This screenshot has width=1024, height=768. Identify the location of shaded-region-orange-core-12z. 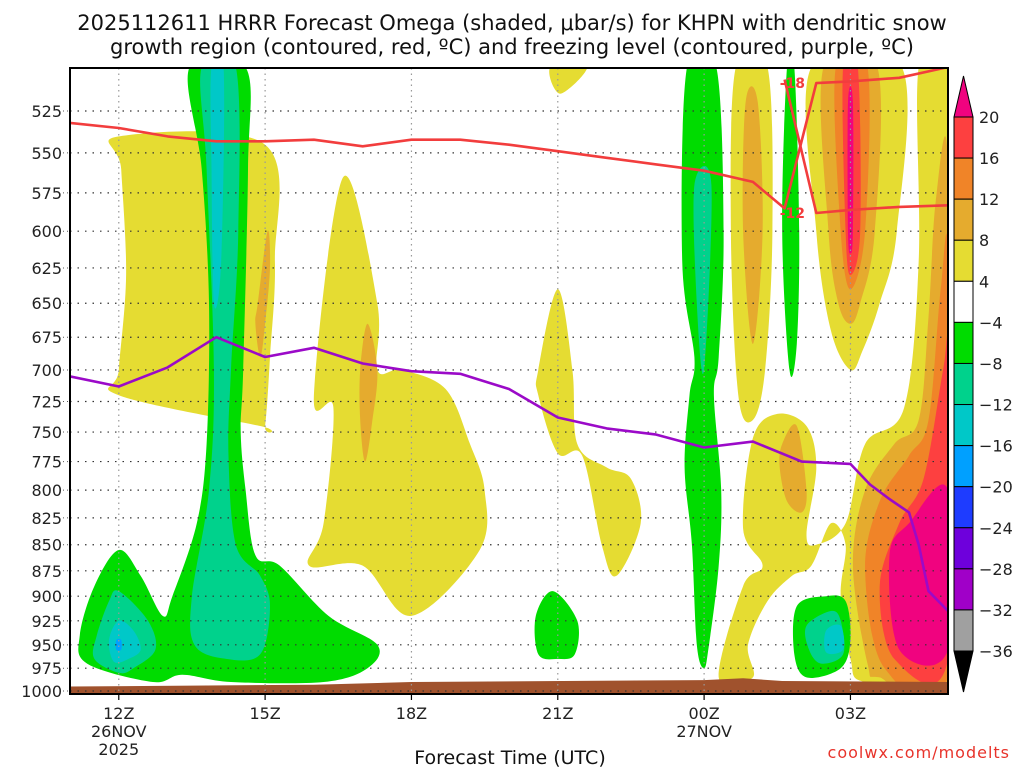
(263, 293).